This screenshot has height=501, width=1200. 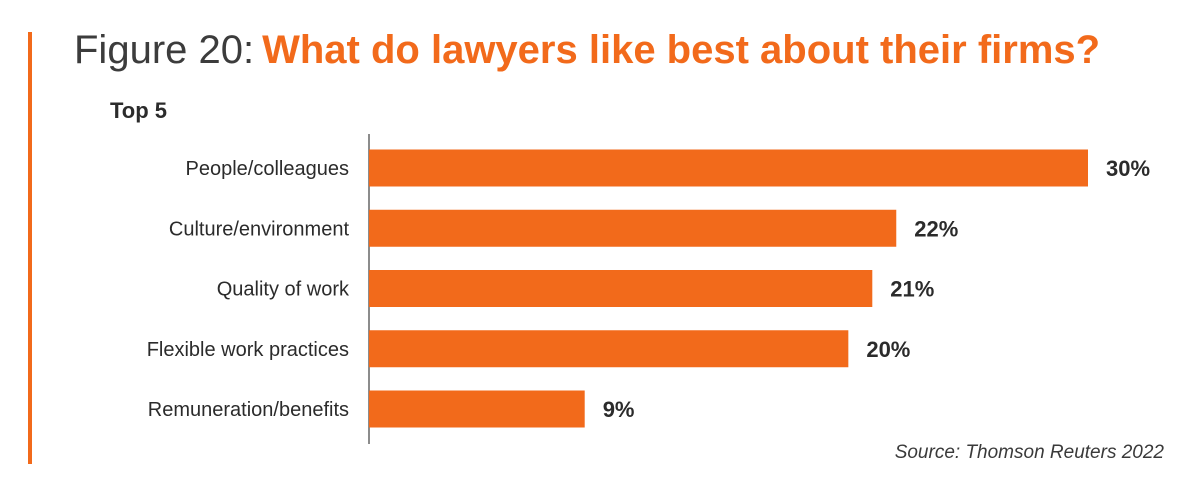 What do you see at coordinates (1029, 452) in the screenshot?
I see `source-note: Source: Thomson Reuters 2022` at bounding box center [1029, 452].